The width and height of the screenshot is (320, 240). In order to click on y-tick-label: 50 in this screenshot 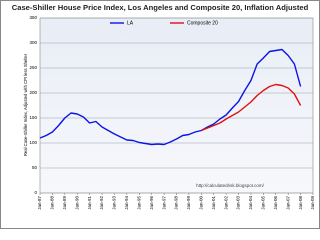, I will do `click(35, 167)`.